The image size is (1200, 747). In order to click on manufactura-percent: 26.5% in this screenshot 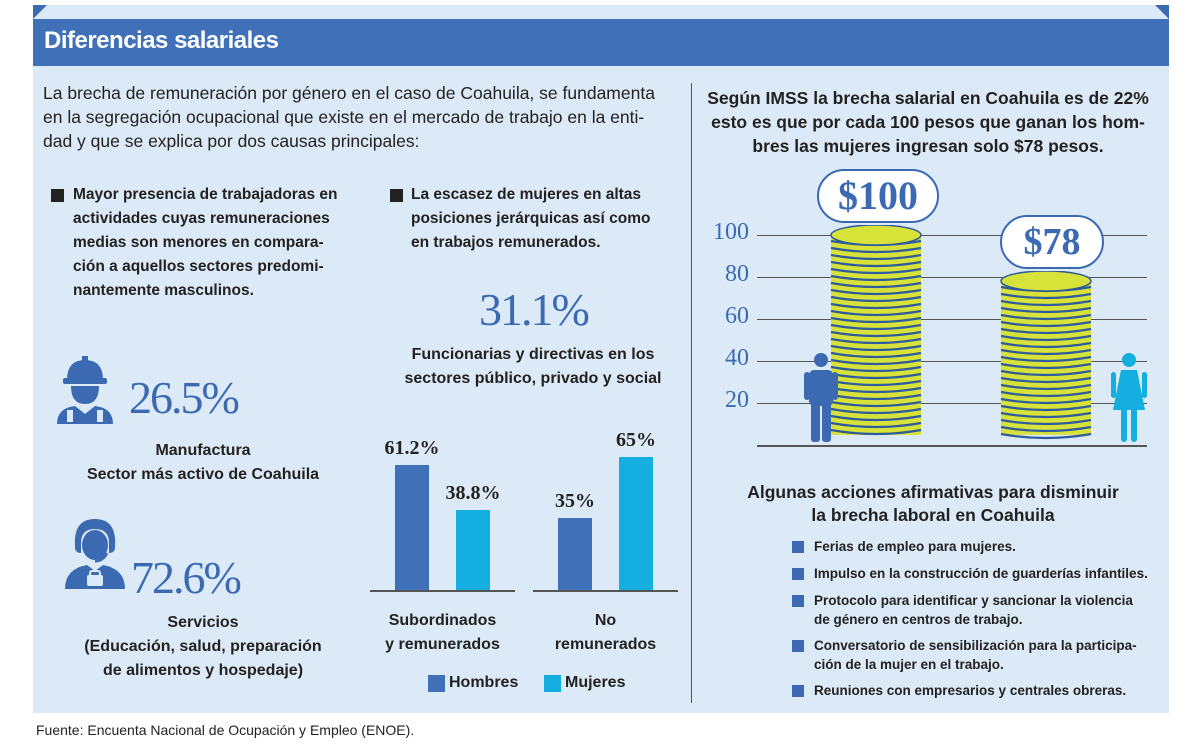, I will do `click(184, 397)`.